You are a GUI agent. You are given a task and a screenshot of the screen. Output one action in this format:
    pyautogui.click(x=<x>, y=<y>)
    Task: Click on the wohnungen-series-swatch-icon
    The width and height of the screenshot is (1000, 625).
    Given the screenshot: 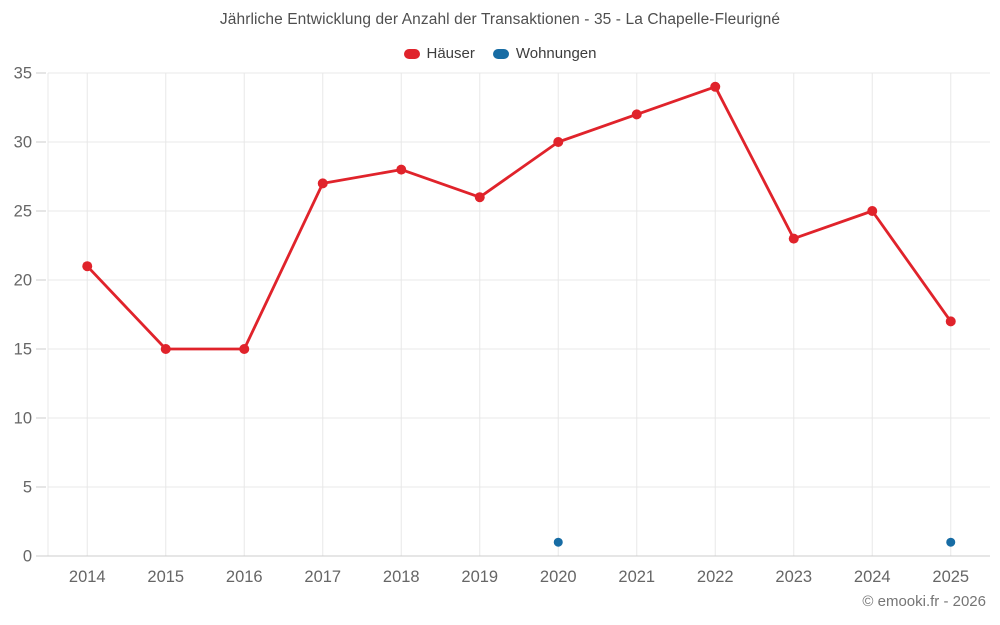 What is the action you would take?
    pyautogui.click(x=500, y=53)
    